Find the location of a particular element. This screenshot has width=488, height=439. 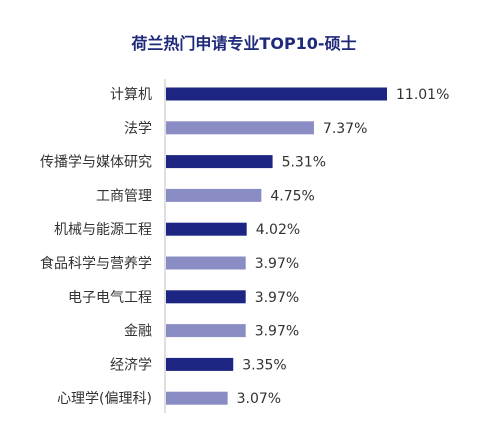

value-label: 11.01% is located at coordinates (422, 95).